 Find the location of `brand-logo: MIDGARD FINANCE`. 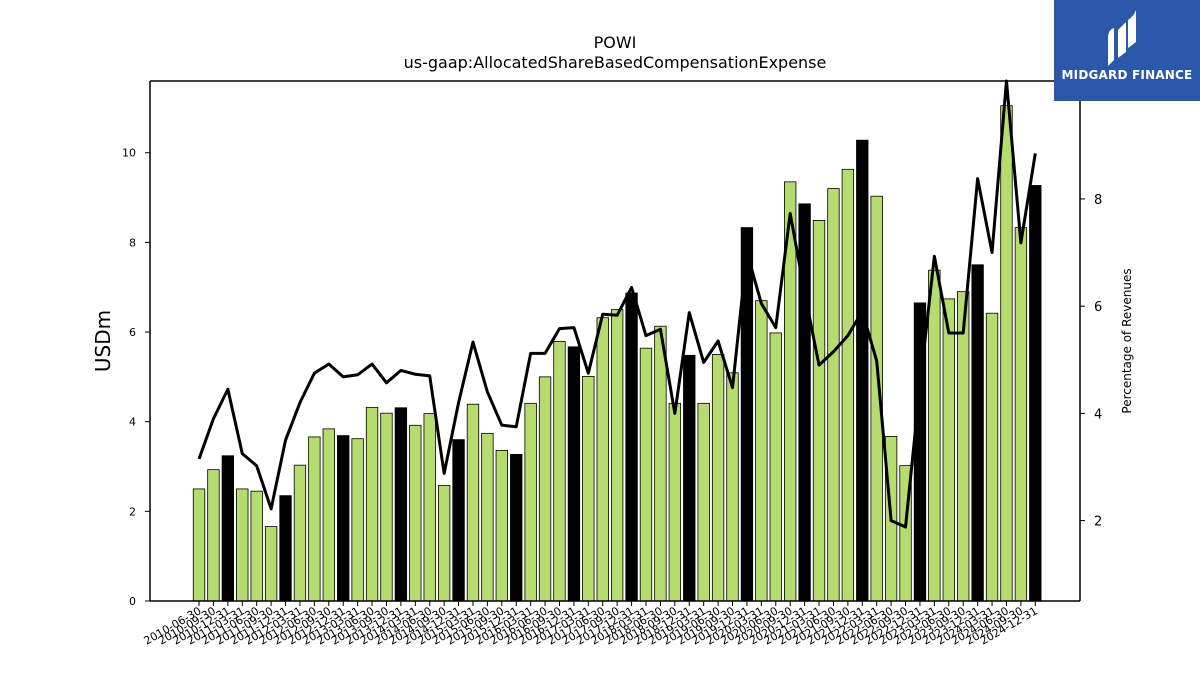

brand-logo: MIDGARD FINANCE is located at coordinates (1127, 50).